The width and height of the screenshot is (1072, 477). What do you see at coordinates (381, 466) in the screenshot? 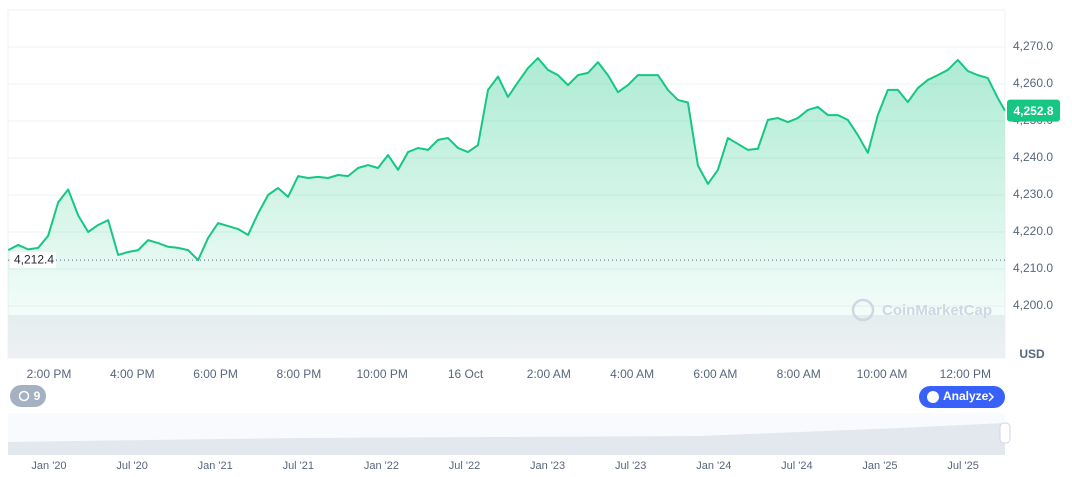
I see `navigator-label: Jan '22` at bounding box center [381, 466].